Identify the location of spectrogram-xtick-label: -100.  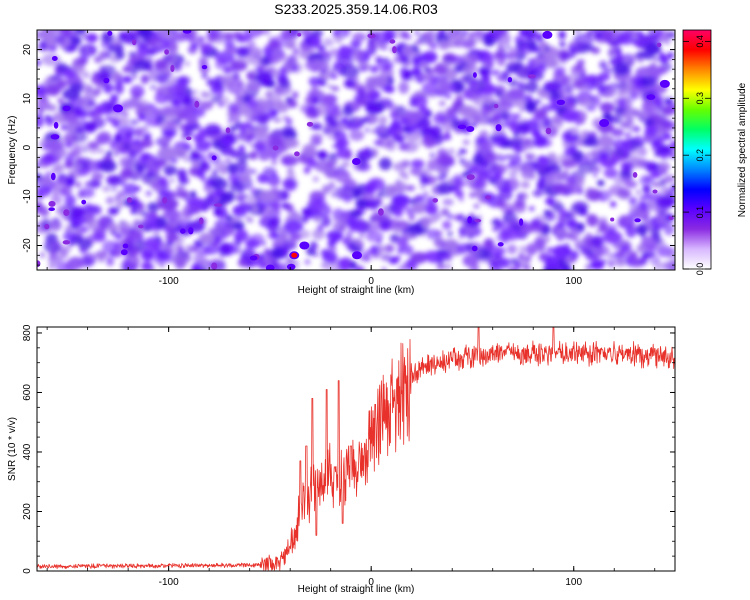
(169, 281).